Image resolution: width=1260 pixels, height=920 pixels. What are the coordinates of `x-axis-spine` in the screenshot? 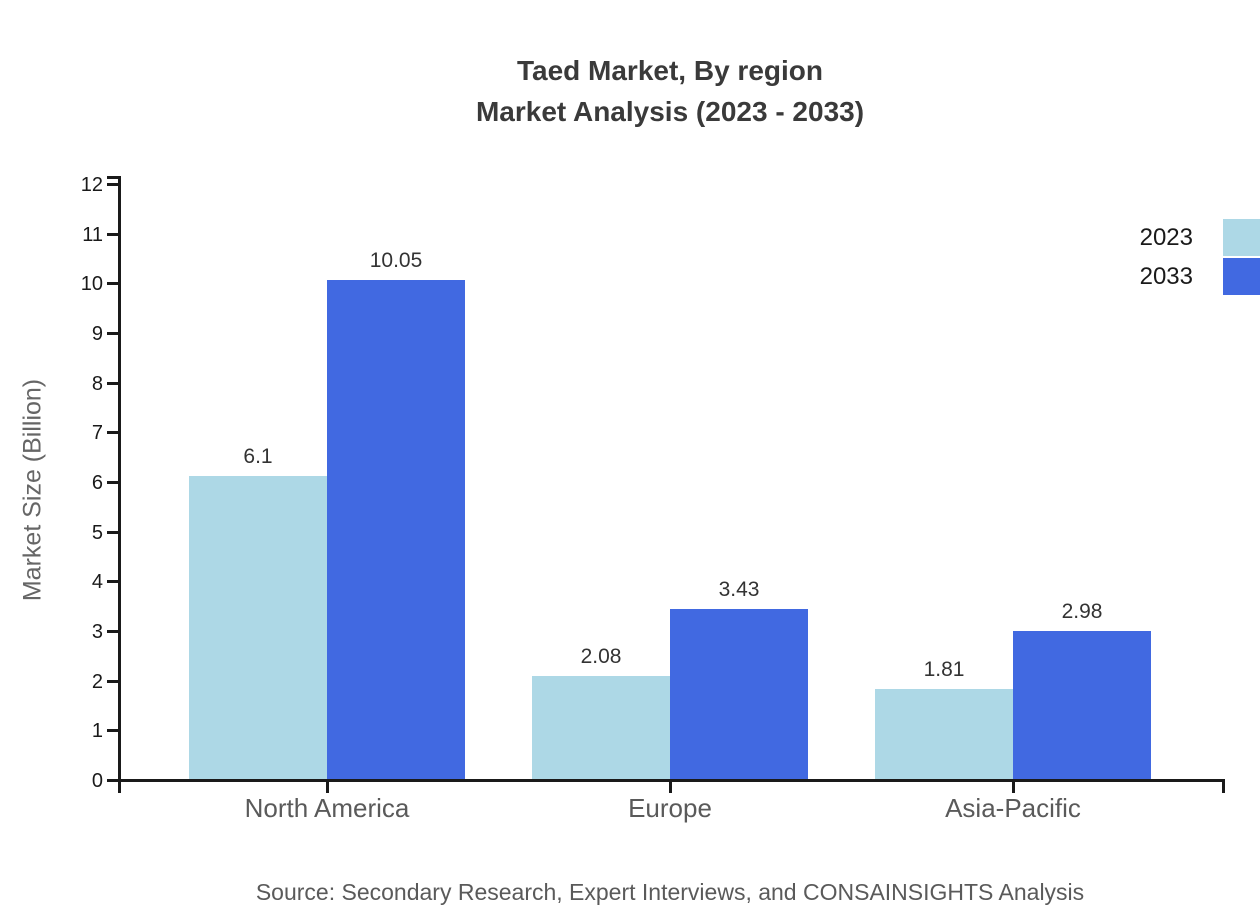 It's located at (671, 780).